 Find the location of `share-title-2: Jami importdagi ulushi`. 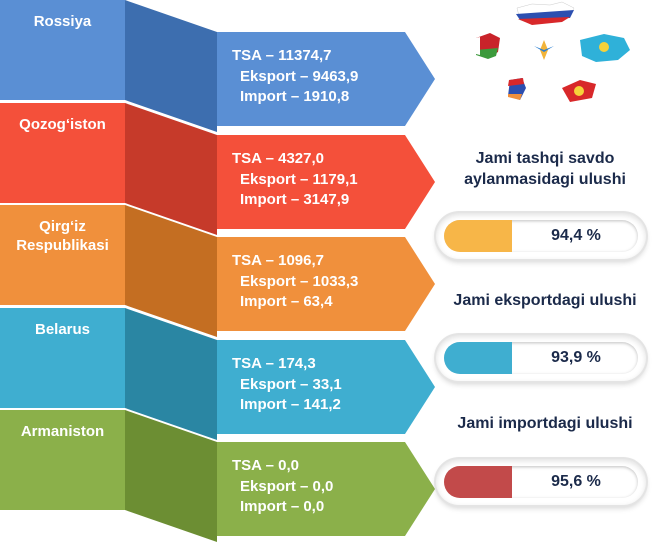

share-title-2: Jami importdagi ulushi is located at coordinates (545, 423).